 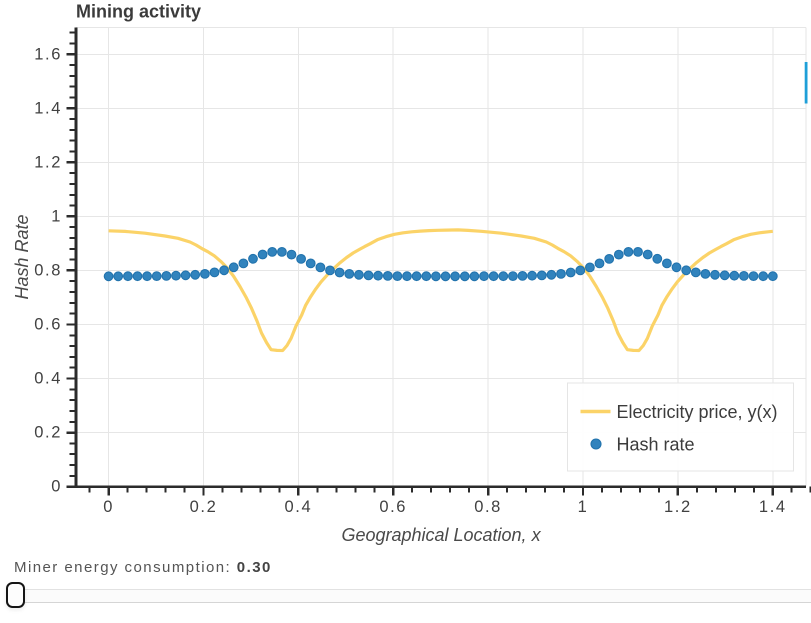 I want to click on svg-text: Geographical Location, x, so click(x=441, y=535).